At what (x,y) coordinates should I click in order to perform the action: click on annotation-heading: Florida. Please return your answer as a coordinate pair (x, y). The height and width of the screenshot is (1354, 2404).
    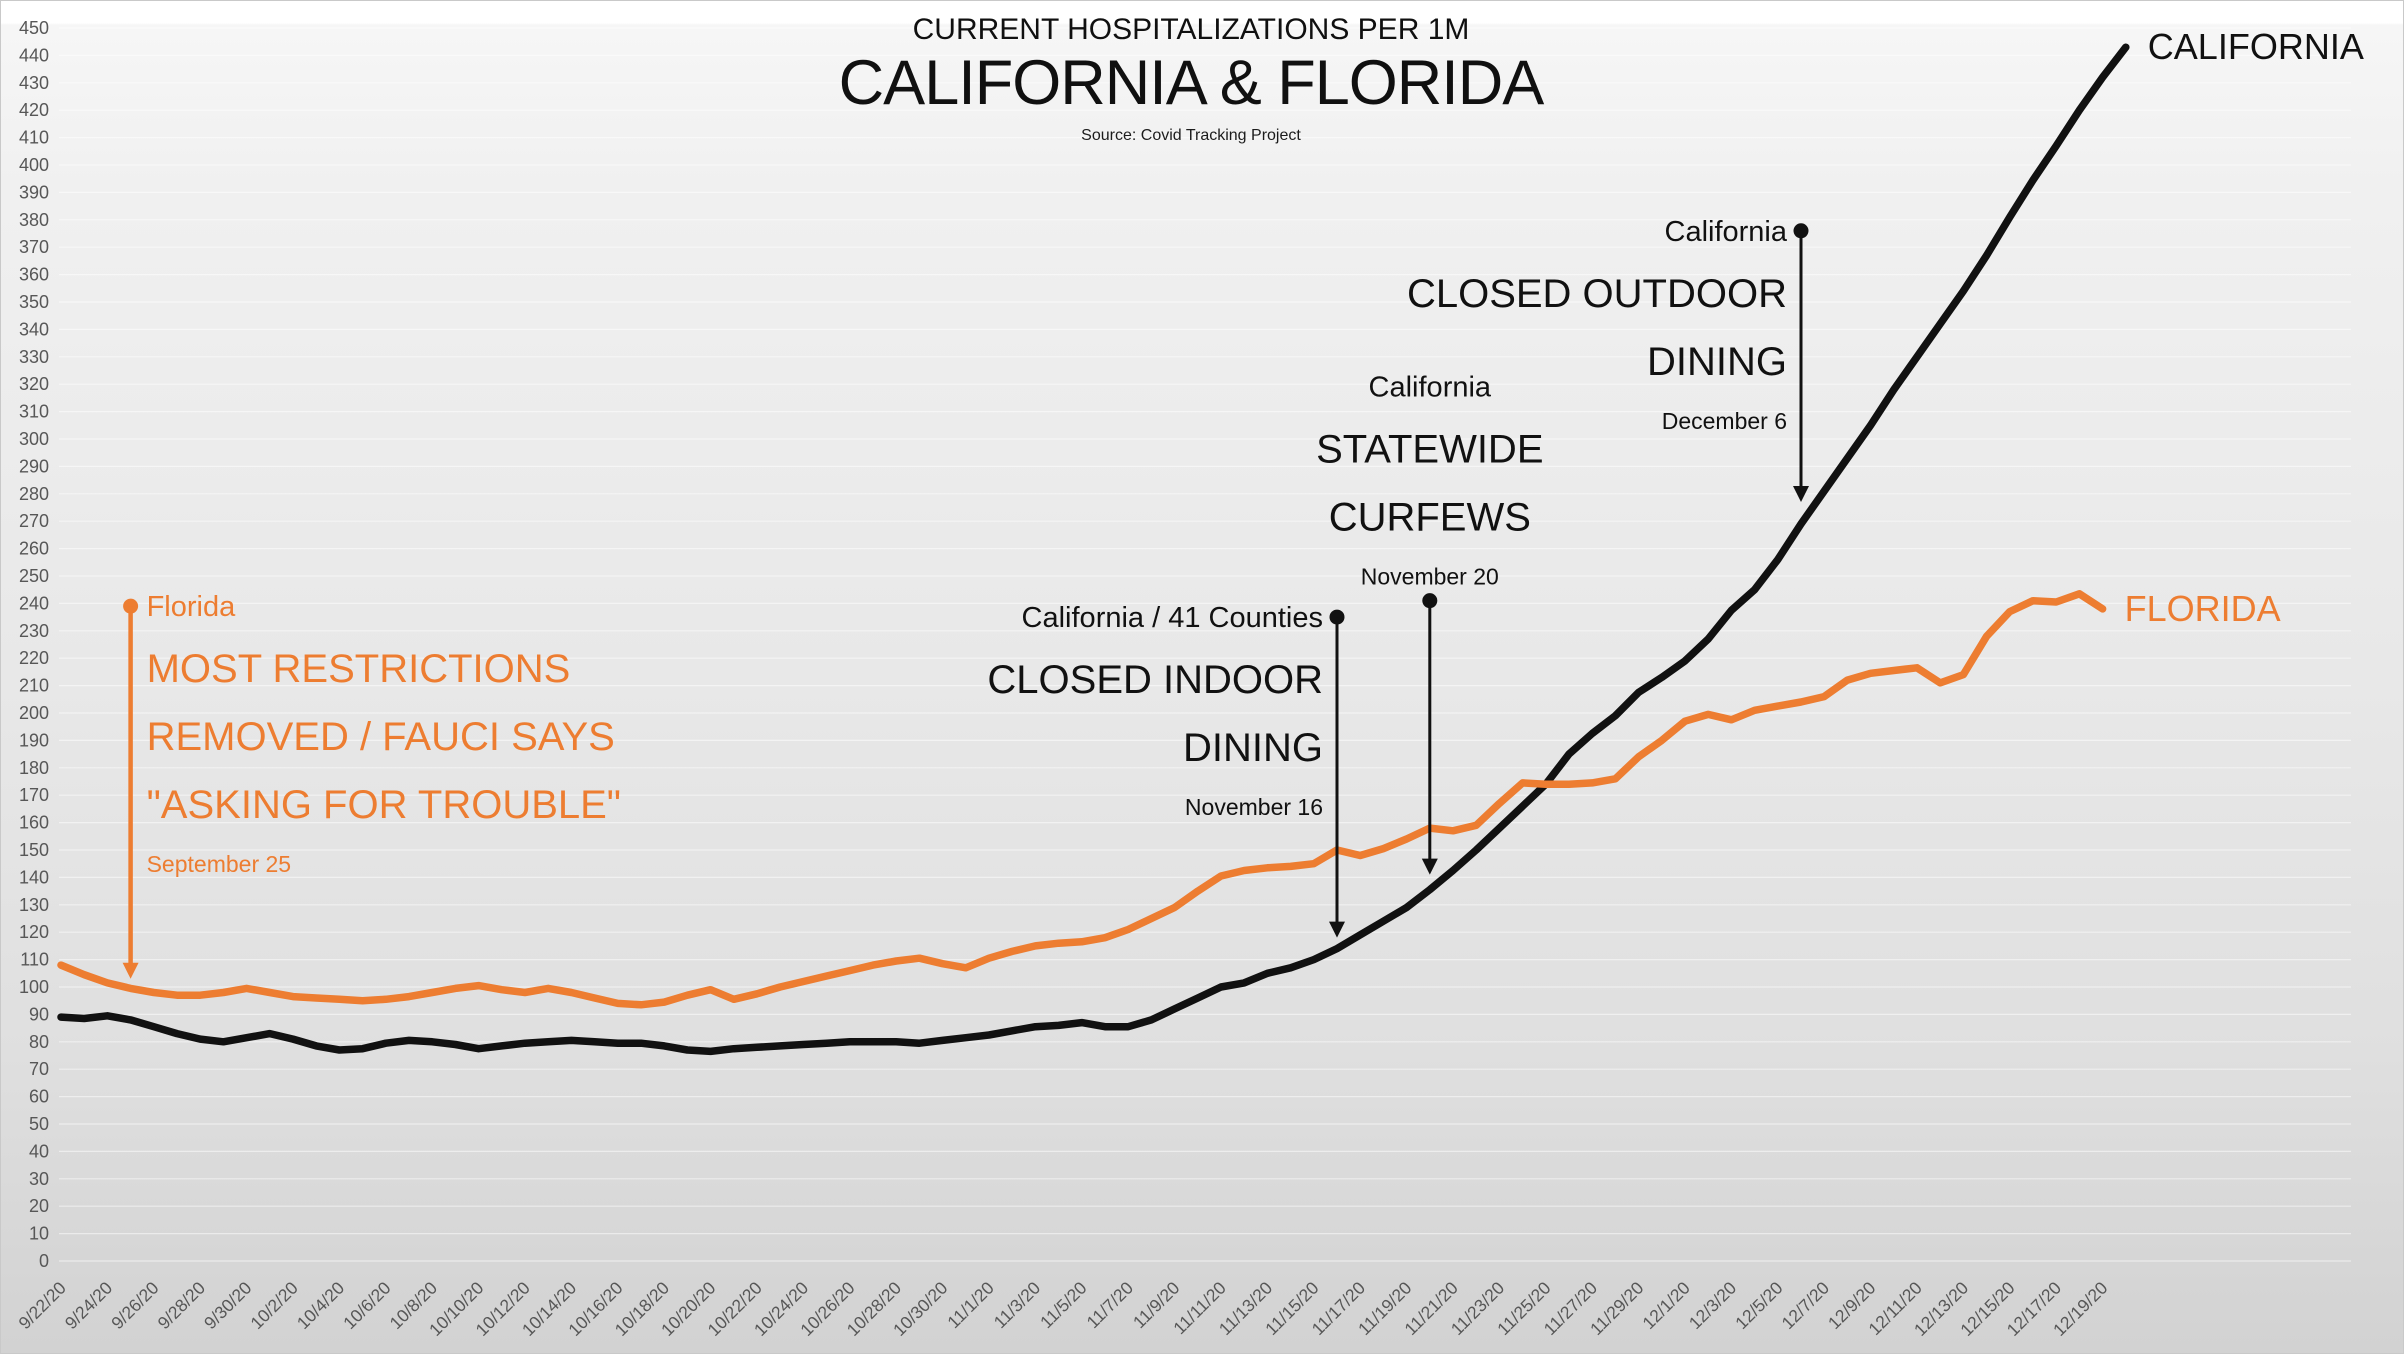
    Looking at the image, I should click on (192, 607).